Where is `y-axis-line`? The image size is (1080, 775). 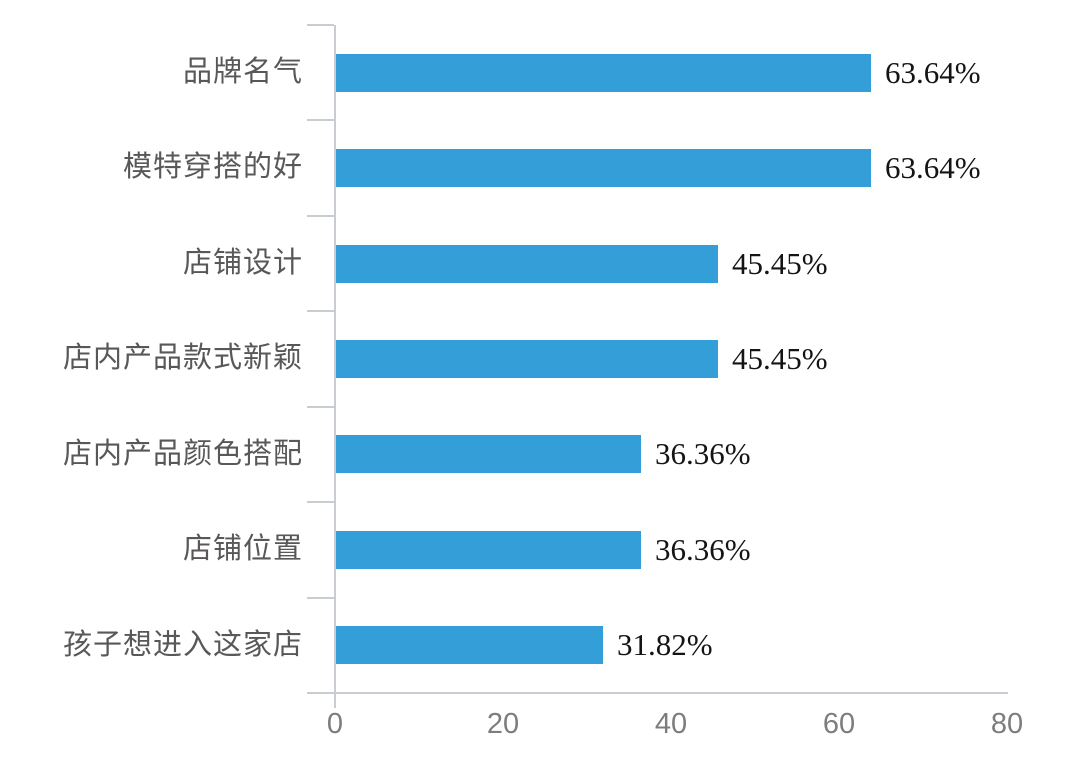
y-axis-line is located at coordinates (335, 366).